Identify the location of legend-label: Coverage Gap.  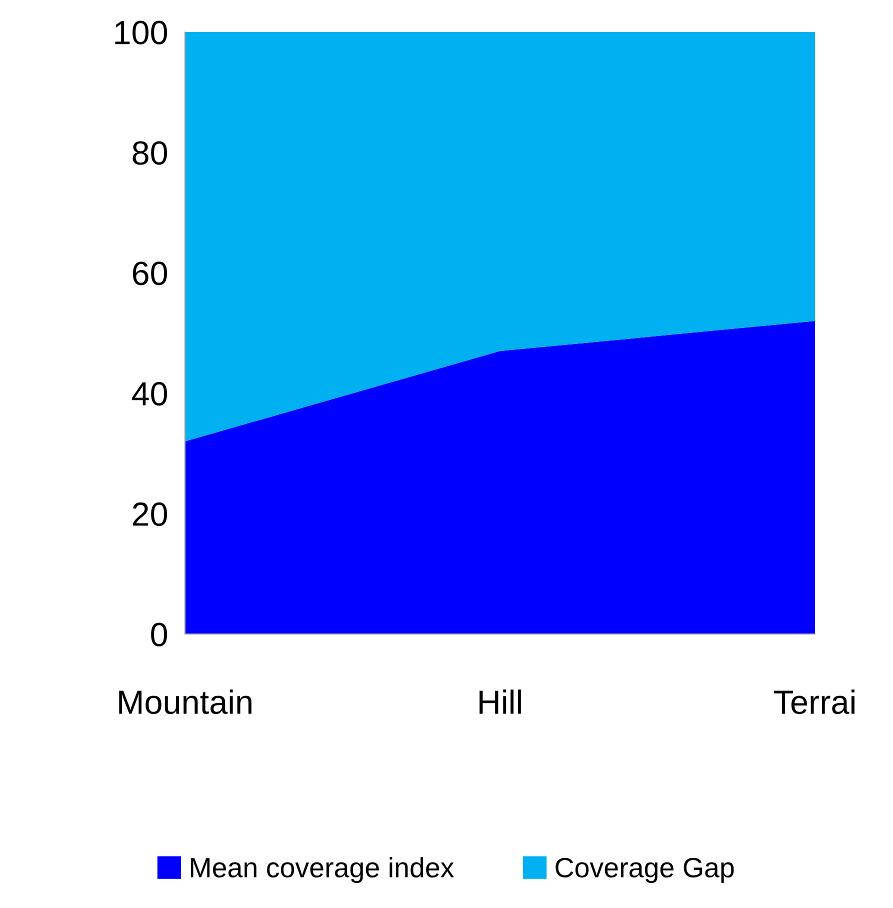
(645, 870).